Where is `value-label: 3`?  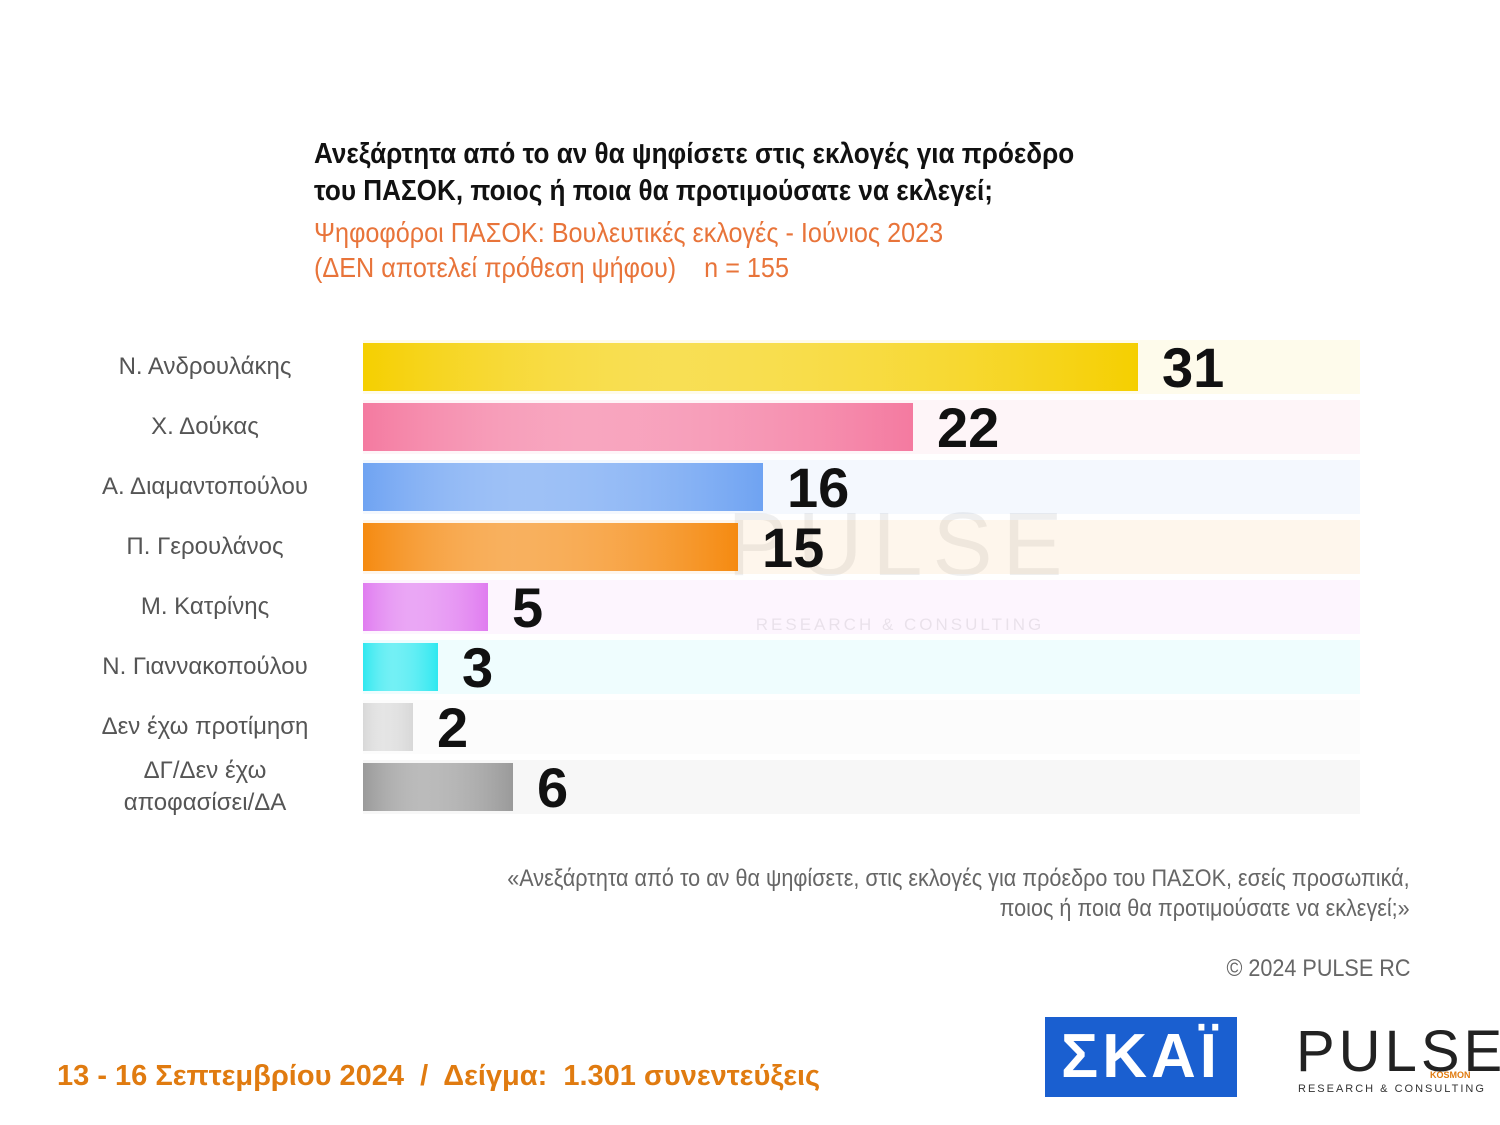
value-label: 3 is located at coordinates (477, 667).